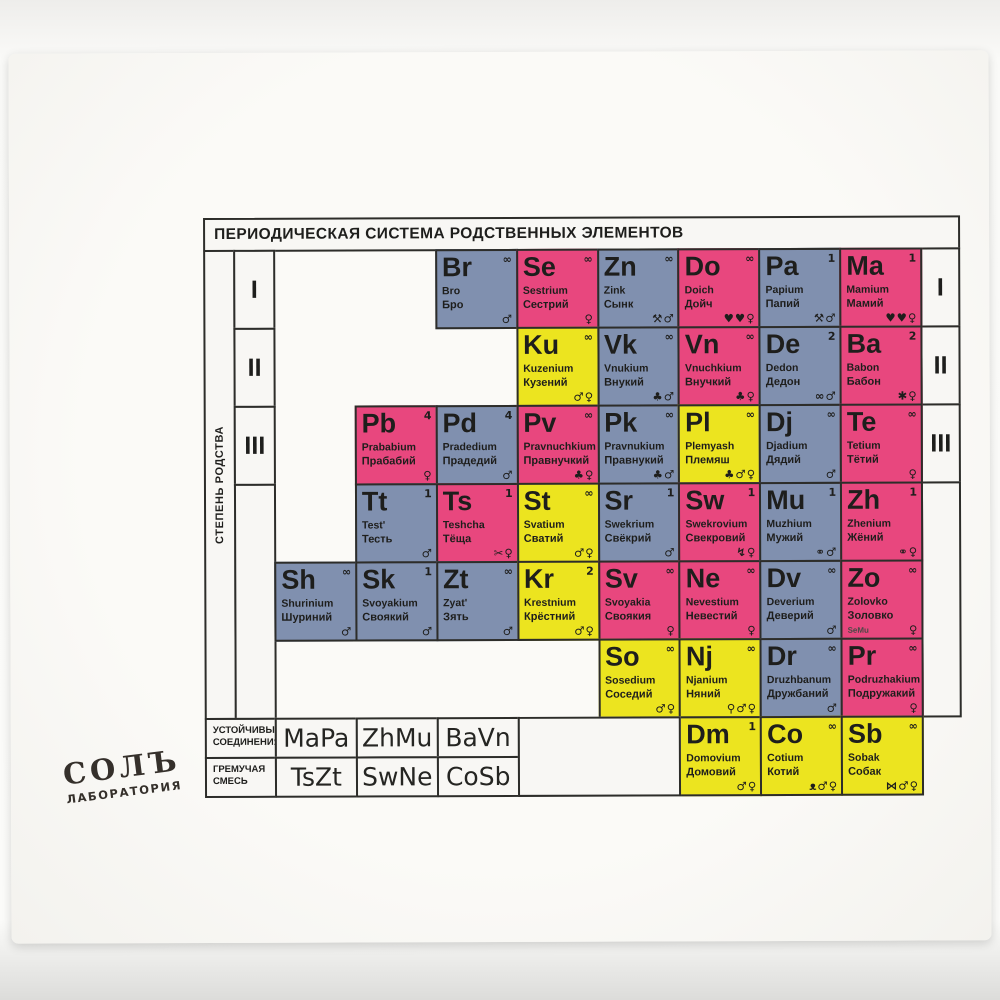  Describe the element at coordinates (742, 552) in the screenshot. I see `lightning-icon: ↯` at that location.